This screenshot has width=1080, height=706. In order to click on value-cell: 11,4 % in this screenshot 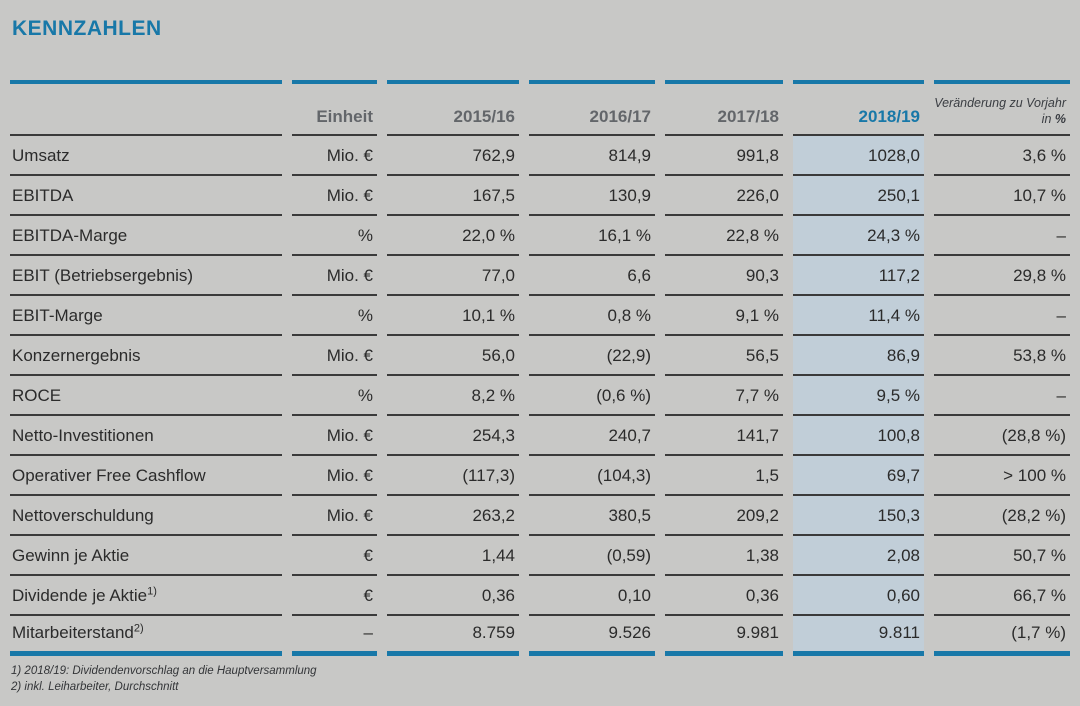, I will do `click(858, 316)`.